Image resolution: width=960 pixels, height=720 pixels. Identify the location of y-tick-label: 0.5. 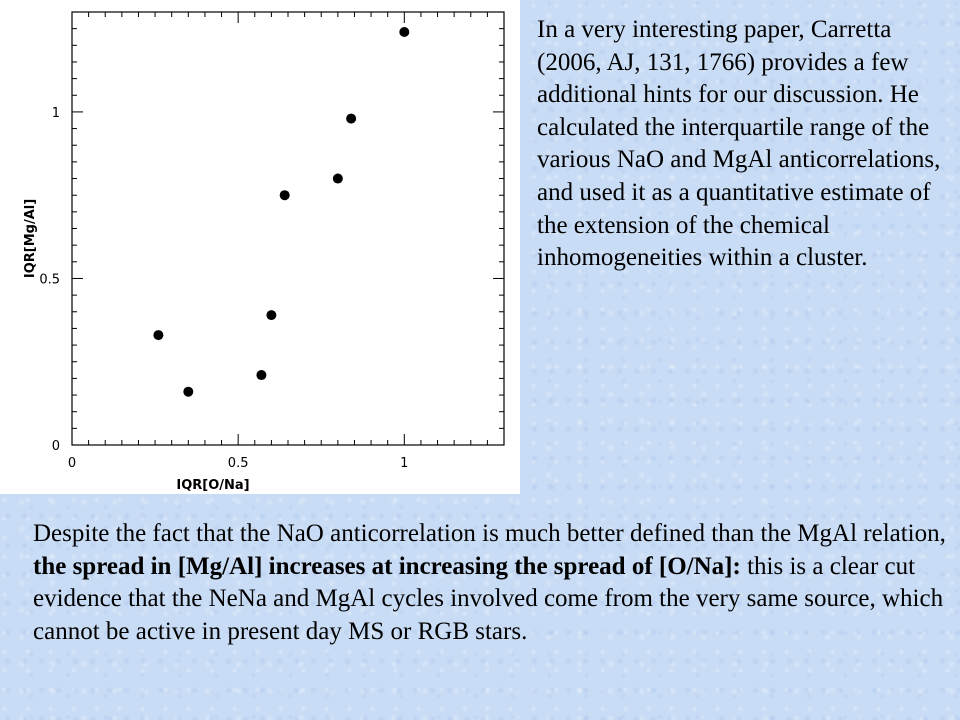
(49, 279).